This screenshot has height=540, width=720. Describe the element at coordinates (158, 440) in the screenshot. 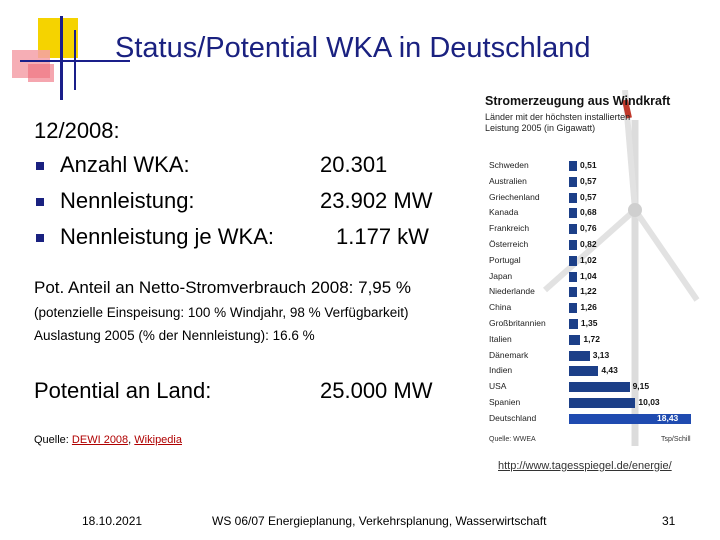

I see `source-link-wikipedia: Wikipedia` at that location.